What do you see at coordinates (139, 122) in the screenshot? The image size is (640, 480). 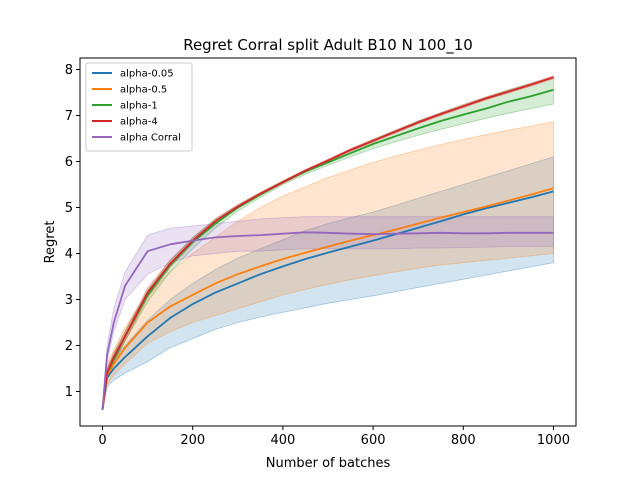 I see `legend-entry: alpha-4` at bounding box center [139, 122].